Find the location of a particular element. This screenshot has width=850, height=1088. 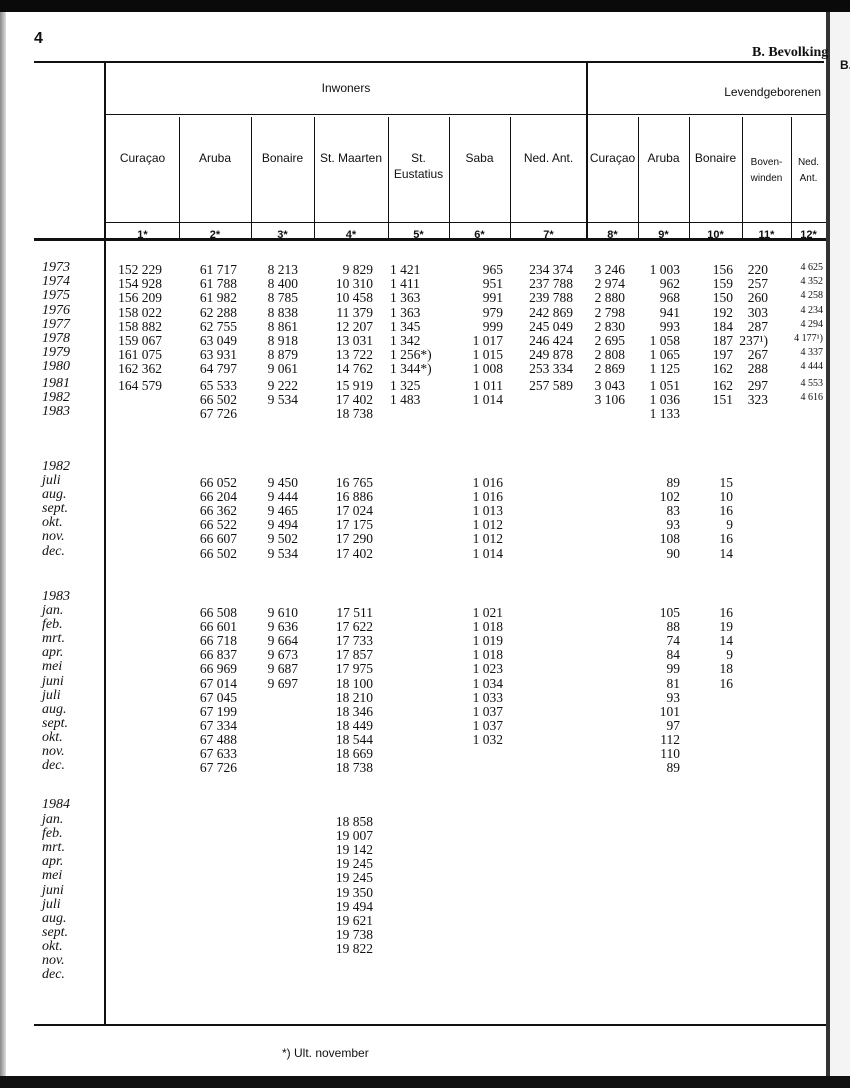

column-number: 5* is located at coordinates (418, 235).